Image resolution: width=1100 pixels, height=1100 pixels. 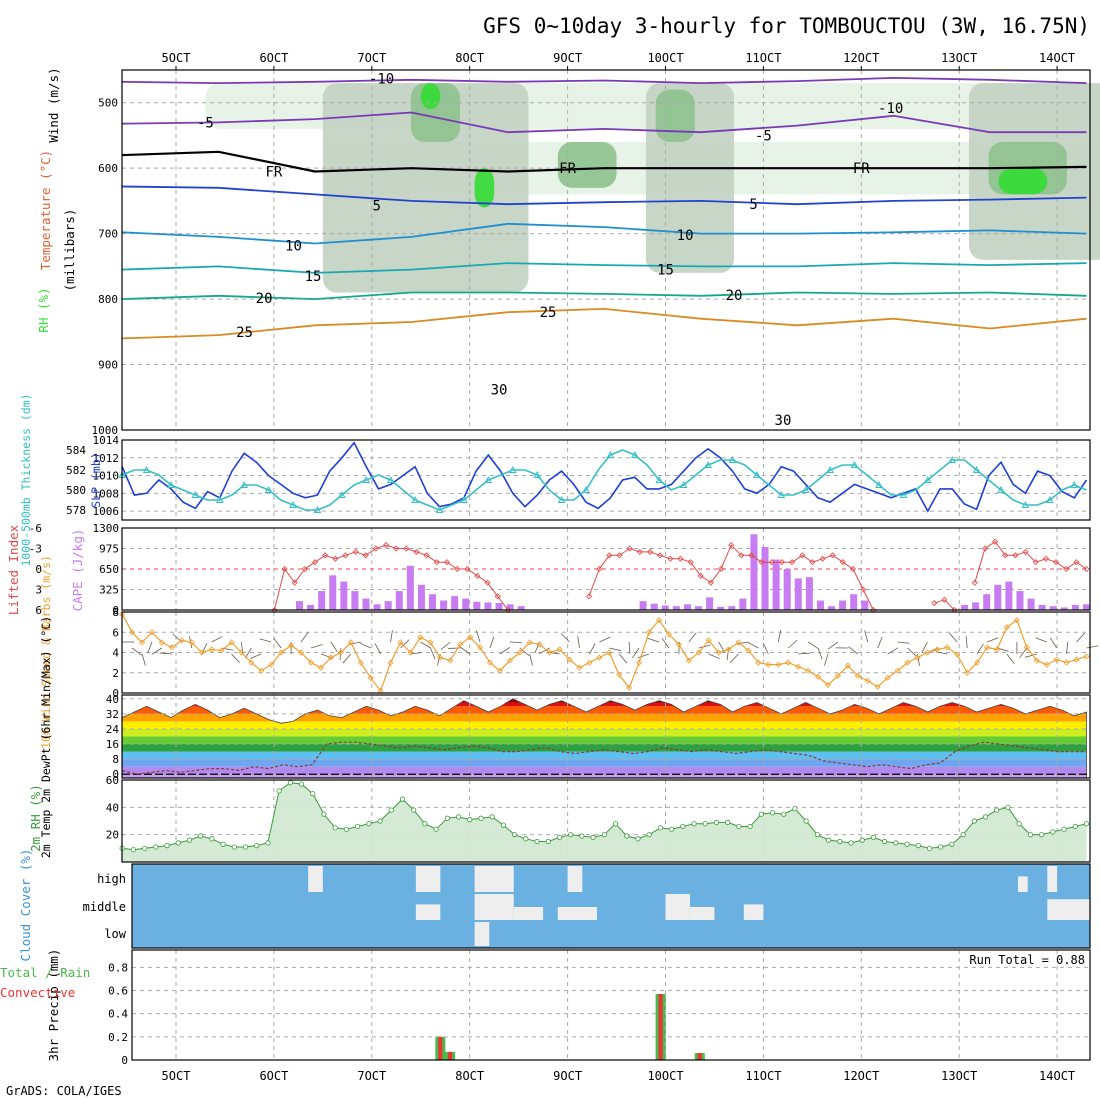 What do you see at coordinates (604, 477) in the screenshot?
I see `slp-line` at bounding box center [604, 477].